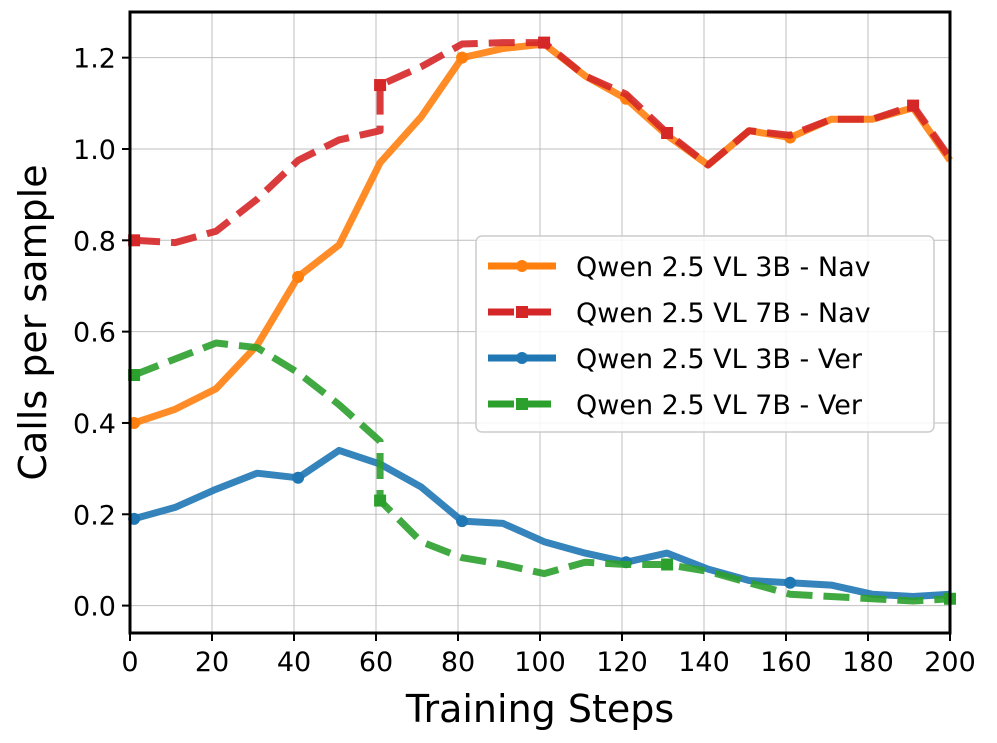 The width and height of the screenshot is (997, 743). I want to click on y-tick-label: 0.4, so click(94, 424).